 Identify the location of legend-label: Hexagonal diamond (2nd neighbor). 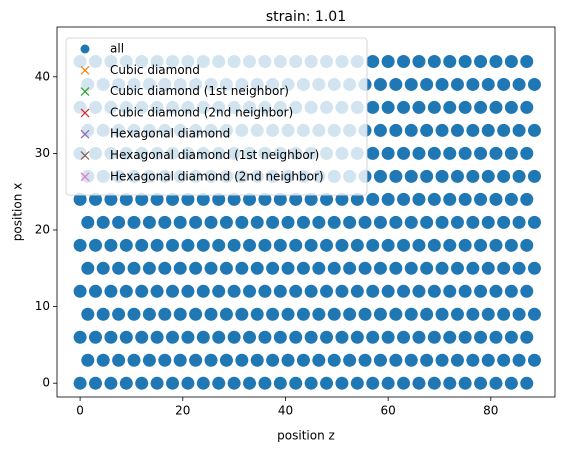
(217, 176).